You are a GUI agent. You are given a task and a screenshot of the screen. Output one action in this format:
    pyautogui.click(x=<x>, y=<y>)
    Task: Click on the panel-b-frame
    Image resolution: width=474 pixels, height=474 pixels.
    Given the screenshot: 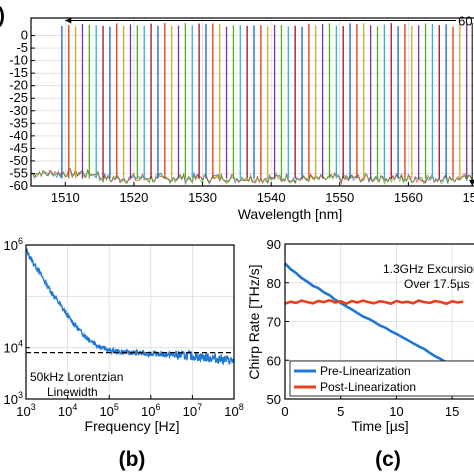 What is the action you would take?
    pyautogui.click(x=130, y=322)
    